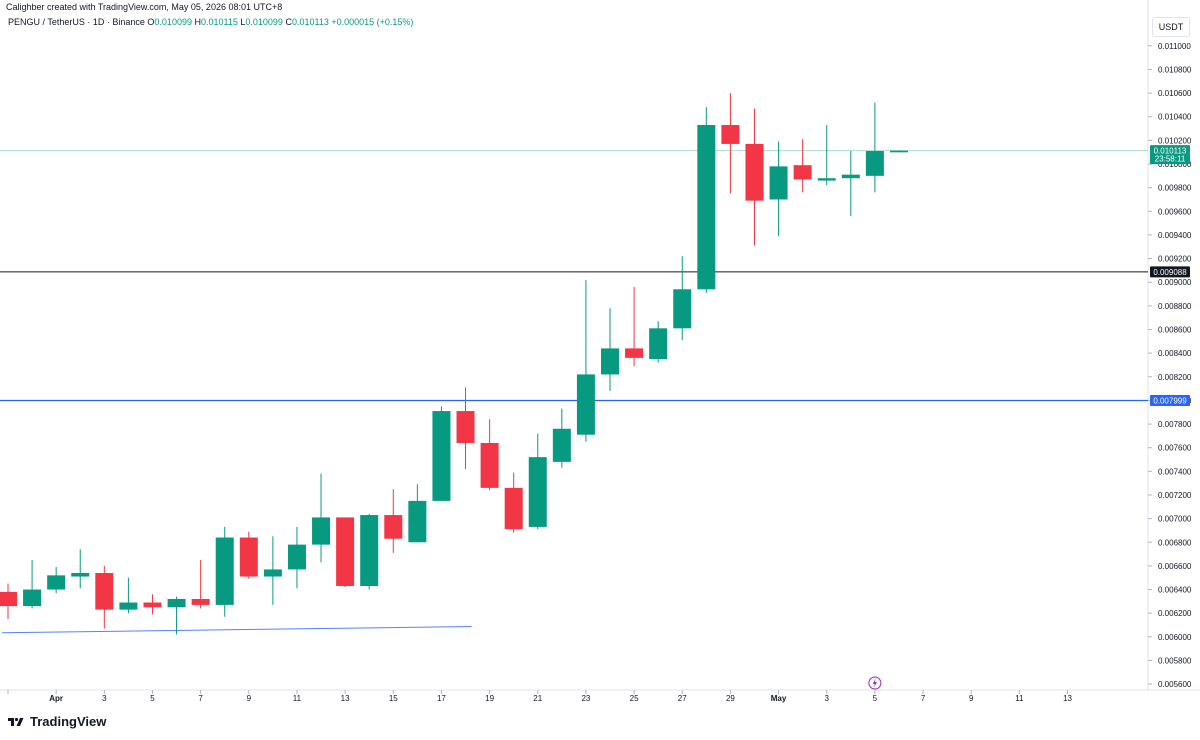 This screenshot has width=1200, height=740. What do you see at coordinates (16, 721) in the screenshot?
I see `tradingview-icon` at bounding box center [16, 721].